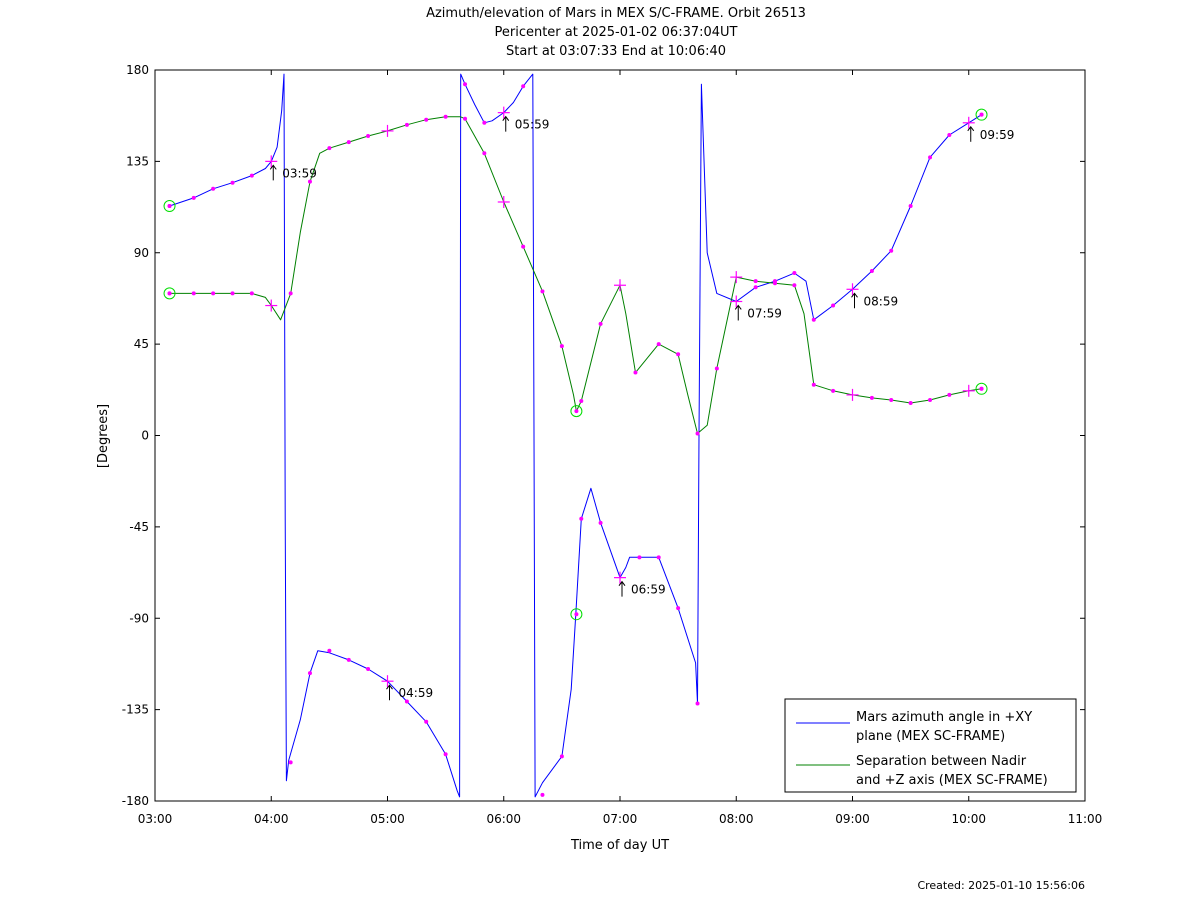 This screenshot has height=901, width=1200. I want to click on hour-annotation: 06:59, so click(642, 588).